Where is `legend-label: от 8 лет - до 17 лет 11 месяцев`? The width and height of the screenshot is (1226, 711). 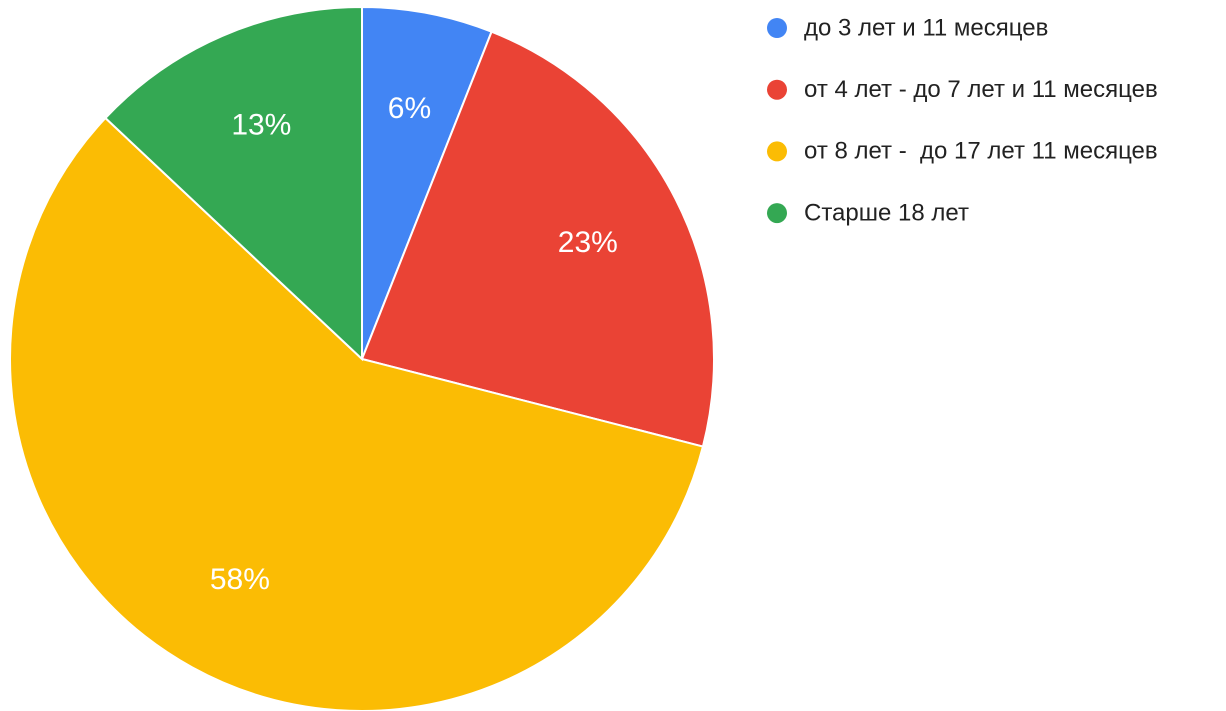
legend-label: от 8 лет - до 17 лет 11 месяцев is located at coordinates (981, 151).